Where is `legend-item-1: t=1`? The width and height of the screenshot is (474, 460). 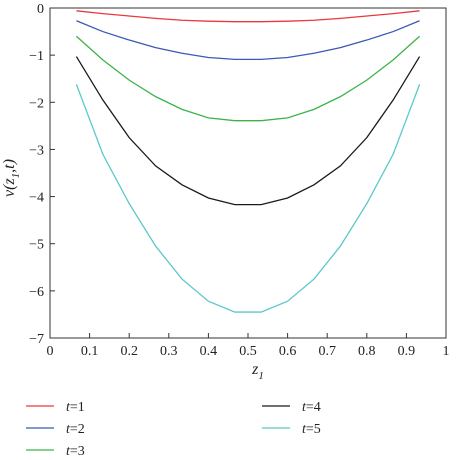 legend-item-1: t=1 is located at coordinates (55, 407).